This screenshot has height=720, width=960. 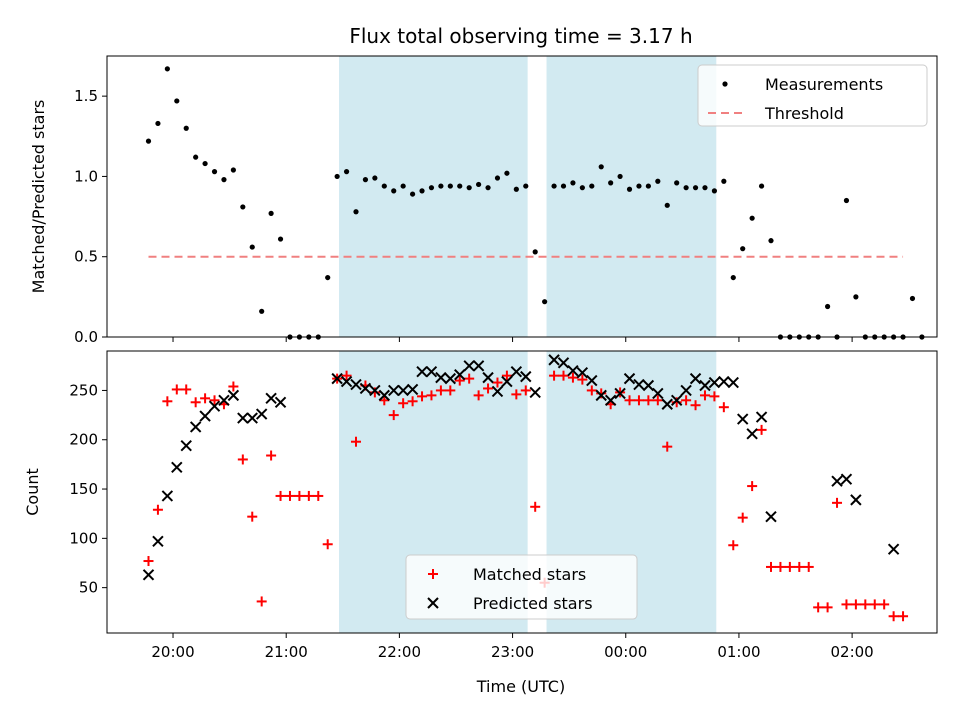 I want to click on x-tick-label: 01:00, so click(x=738, y=652).